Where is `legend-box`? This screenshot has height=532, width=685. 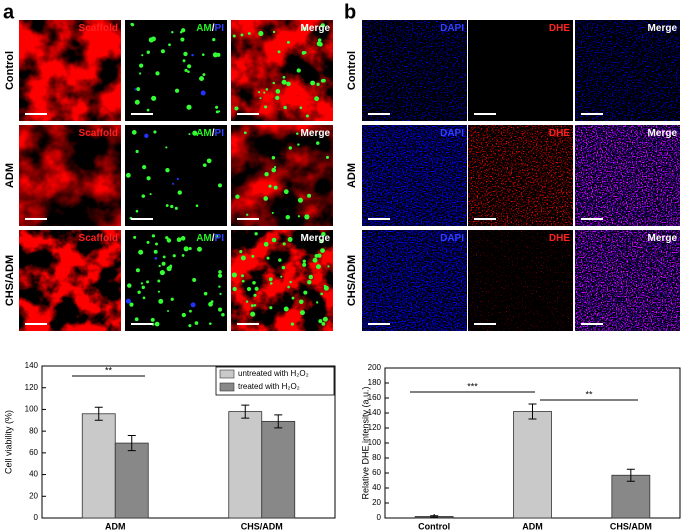
legend-box is located at coordinates (275, 381).